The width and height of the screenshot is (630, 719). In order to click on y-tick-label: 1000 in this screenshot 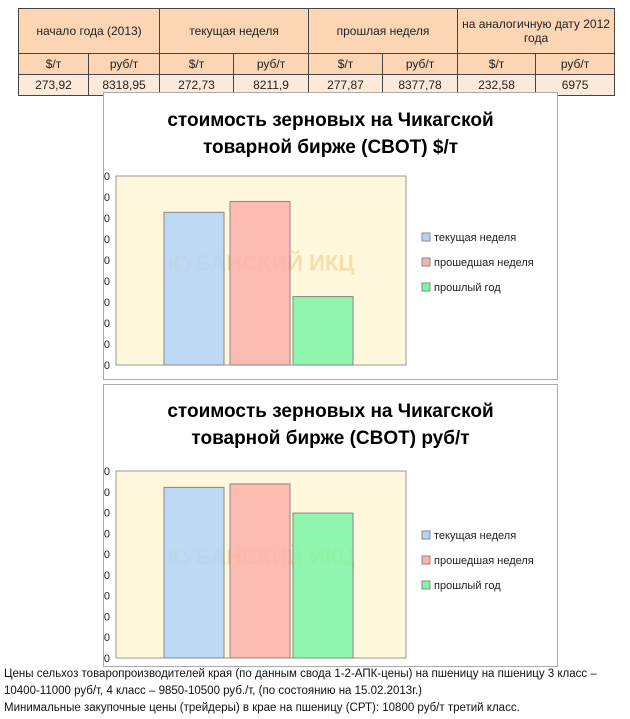, I will do `click(107, 638)`.